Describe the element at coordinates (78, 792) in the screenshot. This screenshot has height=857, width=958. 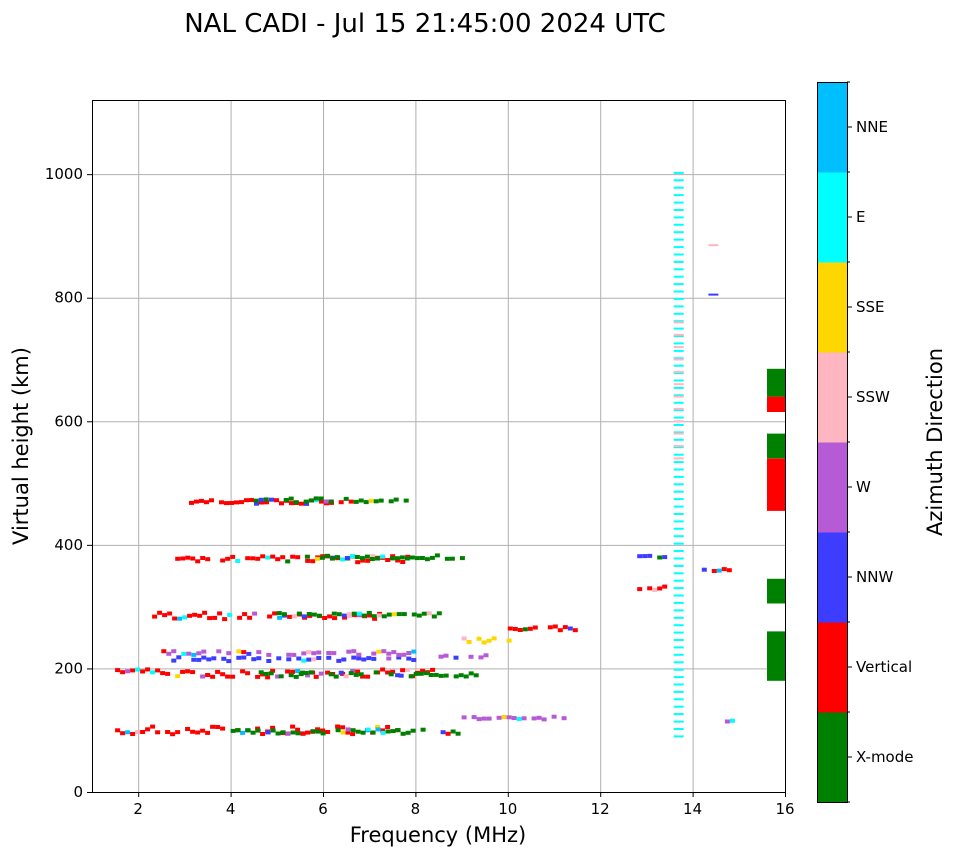
I see `y-tick-label: 0` at that location.